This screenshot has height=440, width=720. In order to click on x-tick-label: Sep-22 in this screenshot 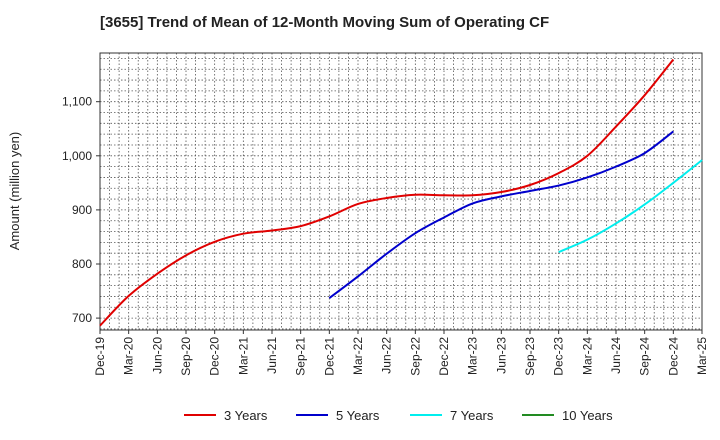, I will do `click(415, 356)`.